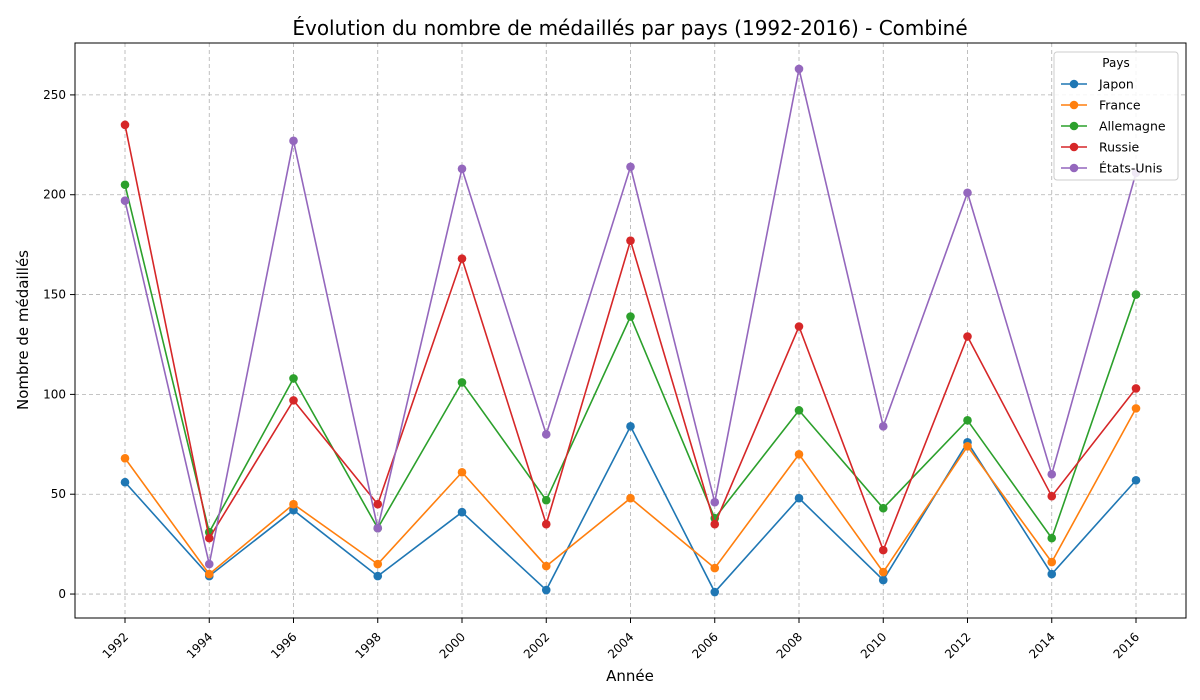 This screenshot has width=1200, height=700. I want to click on legend-label: France, so click(1120, 105).